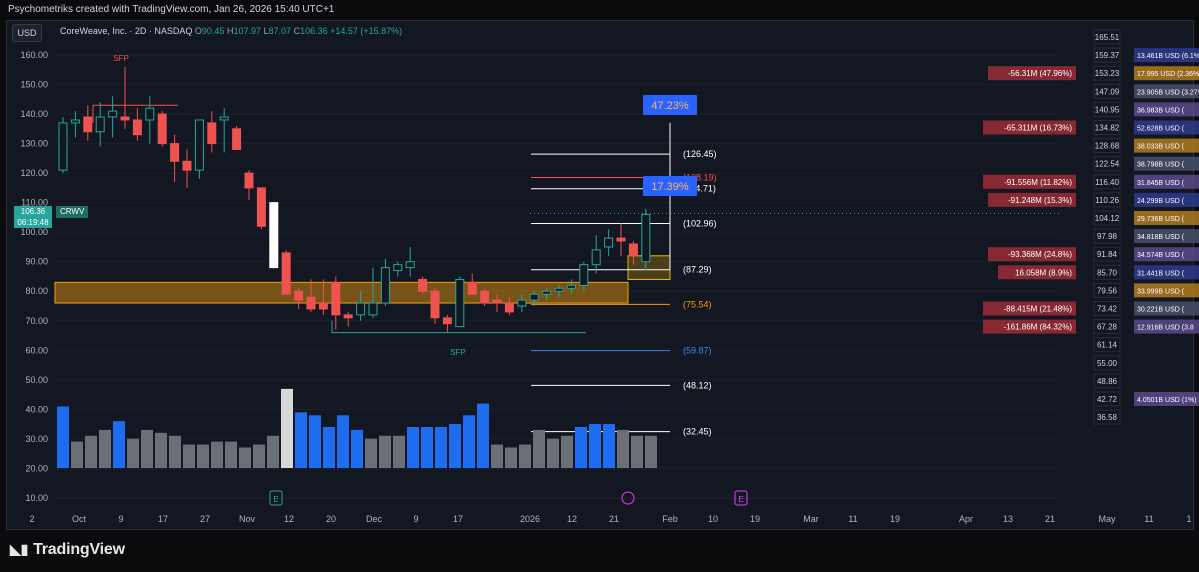 This screenshot has width=1199, height=572. Describe the element at coordinates (34, 144) in the screenshot. I see `y-tick-label: 130.00` at that location.